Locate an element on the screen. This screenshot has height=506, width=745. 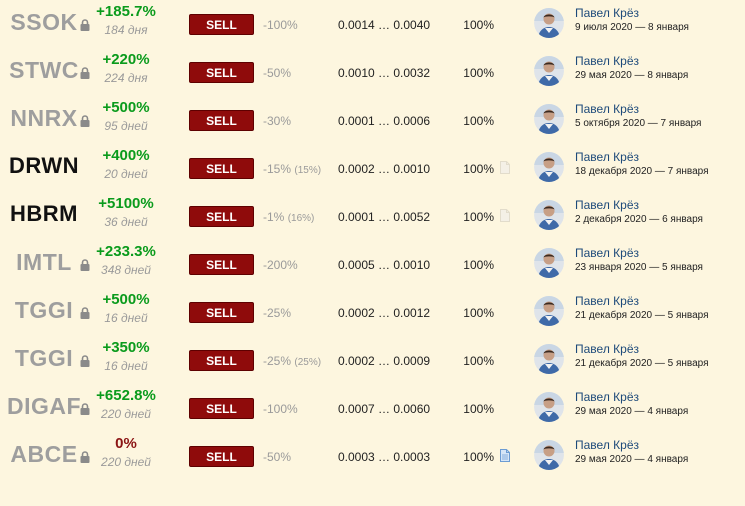
change-percent: +185.7% is located at coordinates (126, 11).